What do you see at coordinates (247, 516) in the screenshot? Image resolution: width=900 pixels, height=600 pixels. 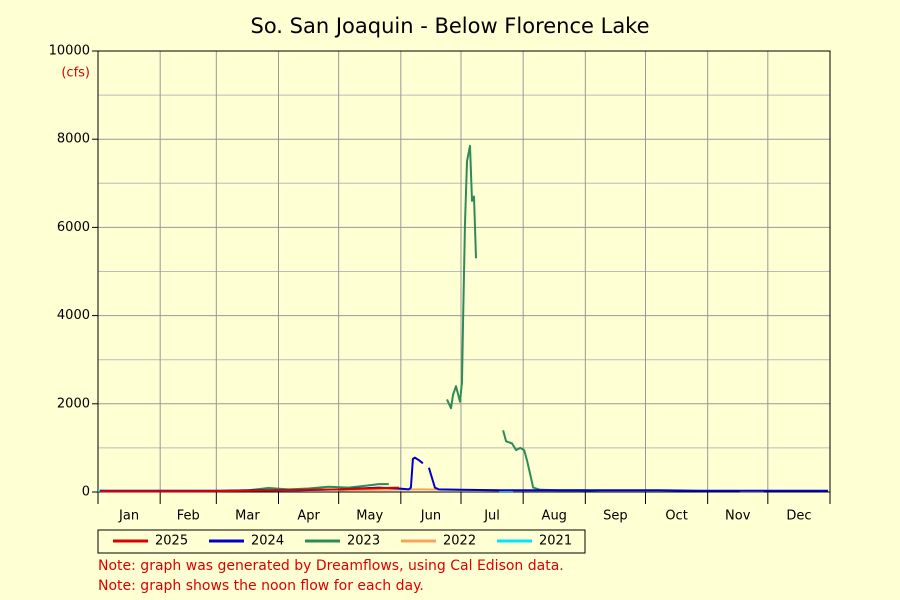 I see `x-tick-label: Mar` at bounding box center [247, 516].